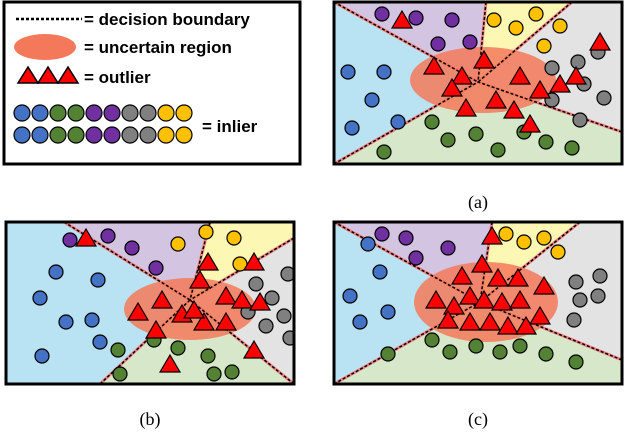 The width and height of the screenshot is (626, 435). Describe the element at coordinates (478, 202) in the screenshot. I see `caption-a: (a)` at that location.